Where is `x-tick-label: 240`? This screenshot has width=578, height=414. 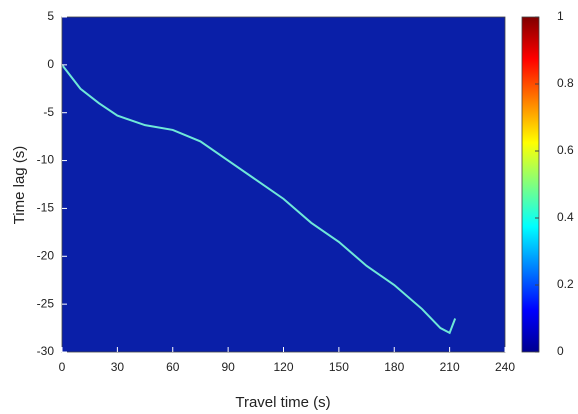 x-tick-label: 240 is located at coordinates (505, 367).